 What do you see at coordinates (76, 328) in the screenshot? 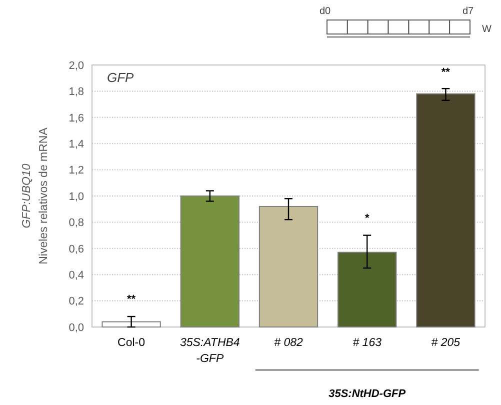
I see `y-tick-label: 0,0` at bounding box center [76, 328].